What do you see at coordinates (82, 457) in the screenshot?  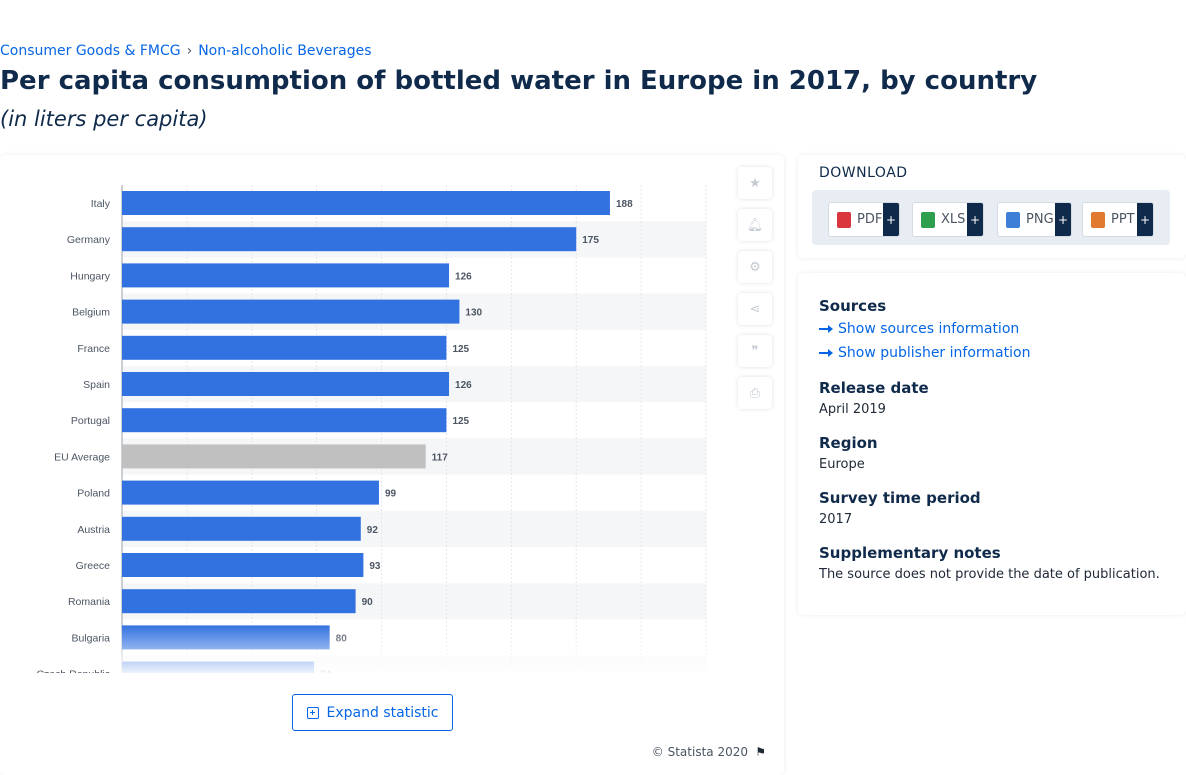 I see `category-label: EU Average` at bounding box center [82, 457].